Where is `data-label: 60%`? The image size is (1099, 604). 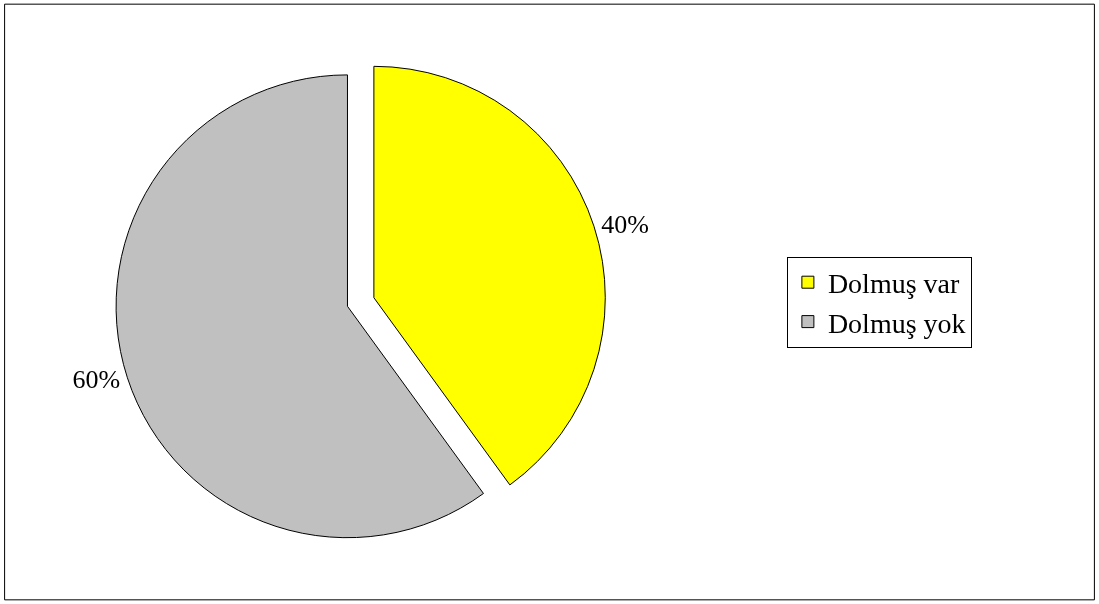
data-label: 60% is located at coordinates (96, 379).